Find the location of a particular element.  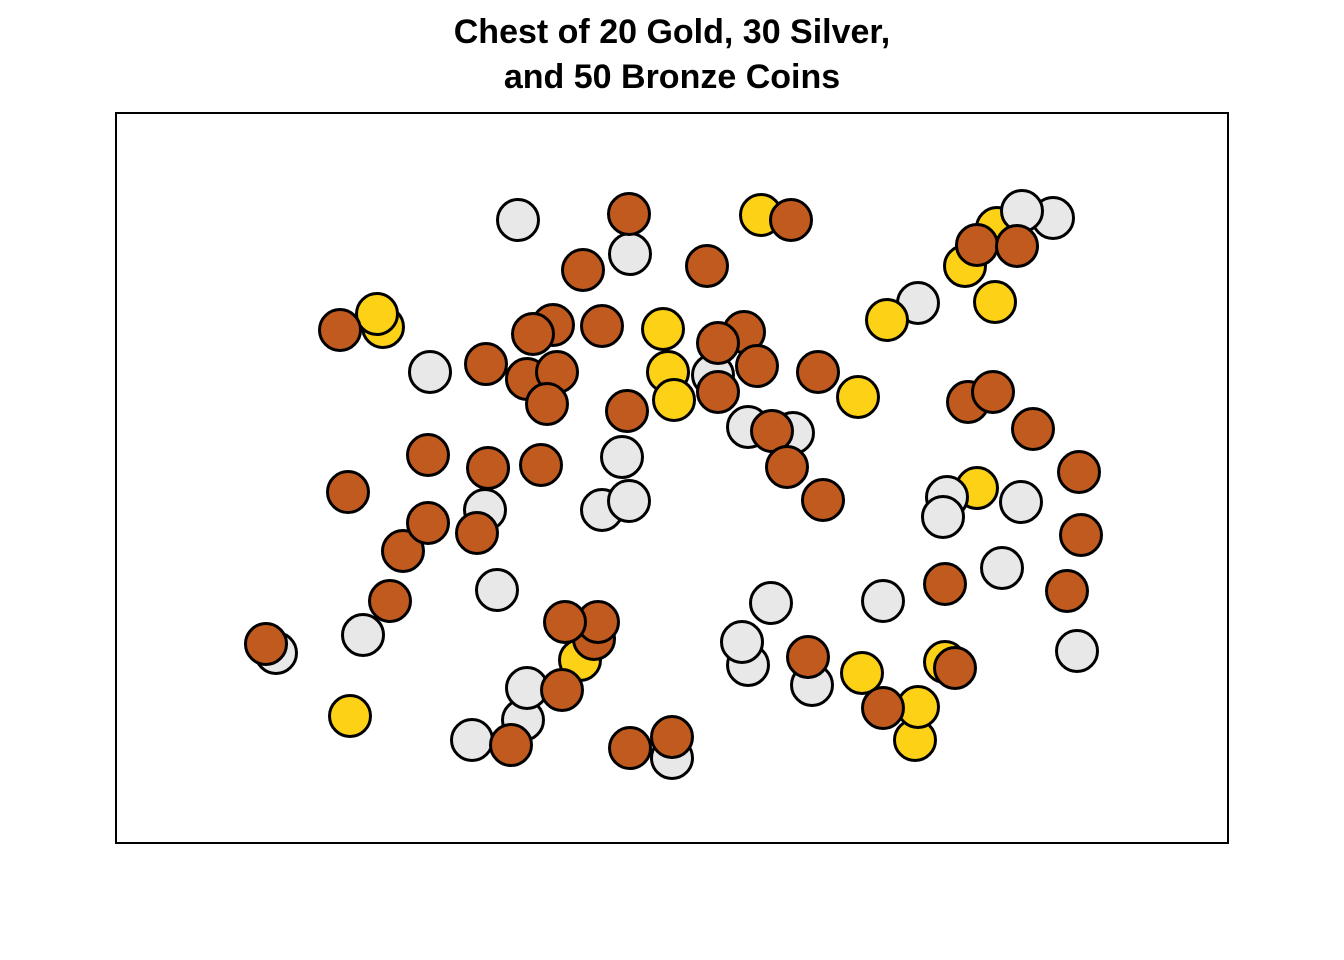

chart-title-line1: Chest of 20 Gold, 30 Silver, is located at coordinates (672, 32).